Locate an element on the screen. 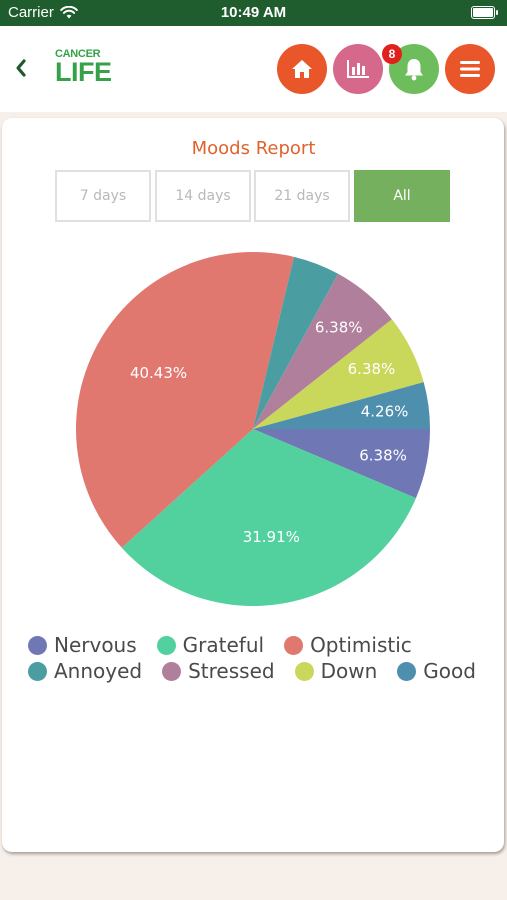  slice-label-good: 4.26% is located at coordinates (385, 411).